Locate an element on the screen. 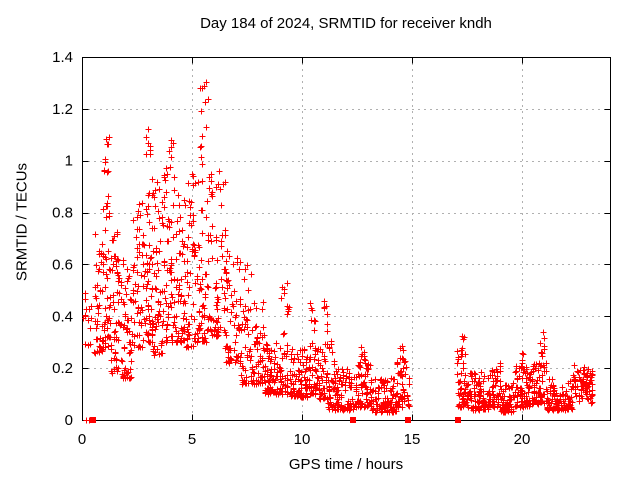 This screenshot has width=640, height=480. y-tick-label: 1 is located at coordinates (69, 161).